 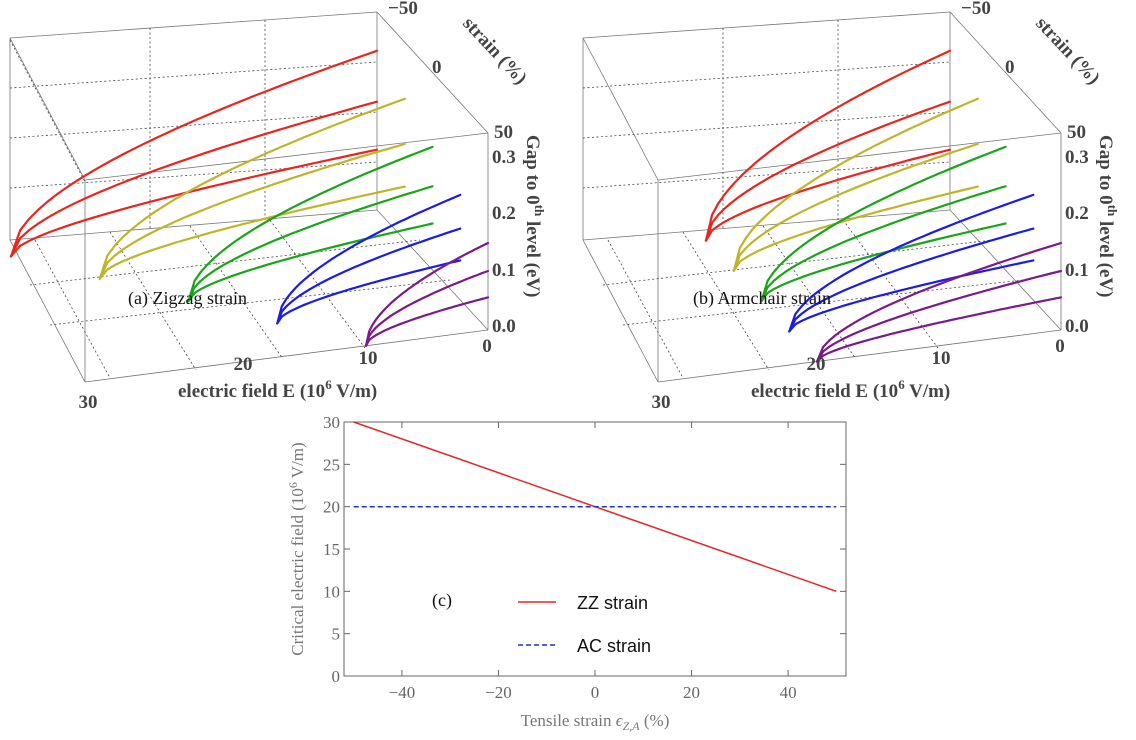 I want to click on b-z-tick-0.3: 0.3, so click(x=1077, y=157).